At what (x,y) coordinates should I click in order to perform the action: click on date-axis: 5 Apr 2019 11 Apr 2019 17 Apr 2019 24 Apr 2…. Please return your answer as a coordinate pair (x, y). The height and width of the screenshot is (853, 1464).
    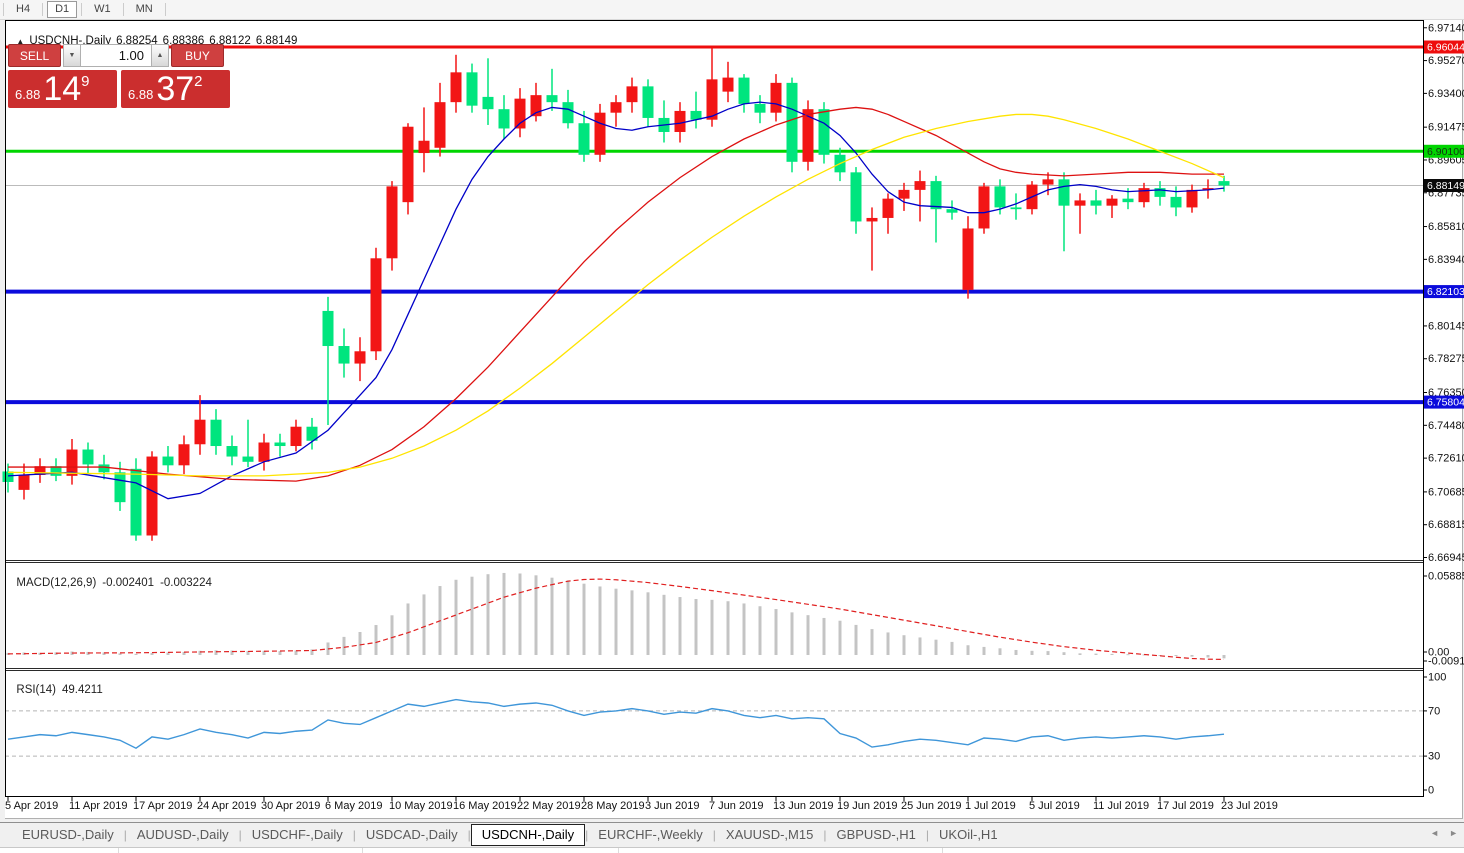
    Looking at the image, I should click on (641, 804).